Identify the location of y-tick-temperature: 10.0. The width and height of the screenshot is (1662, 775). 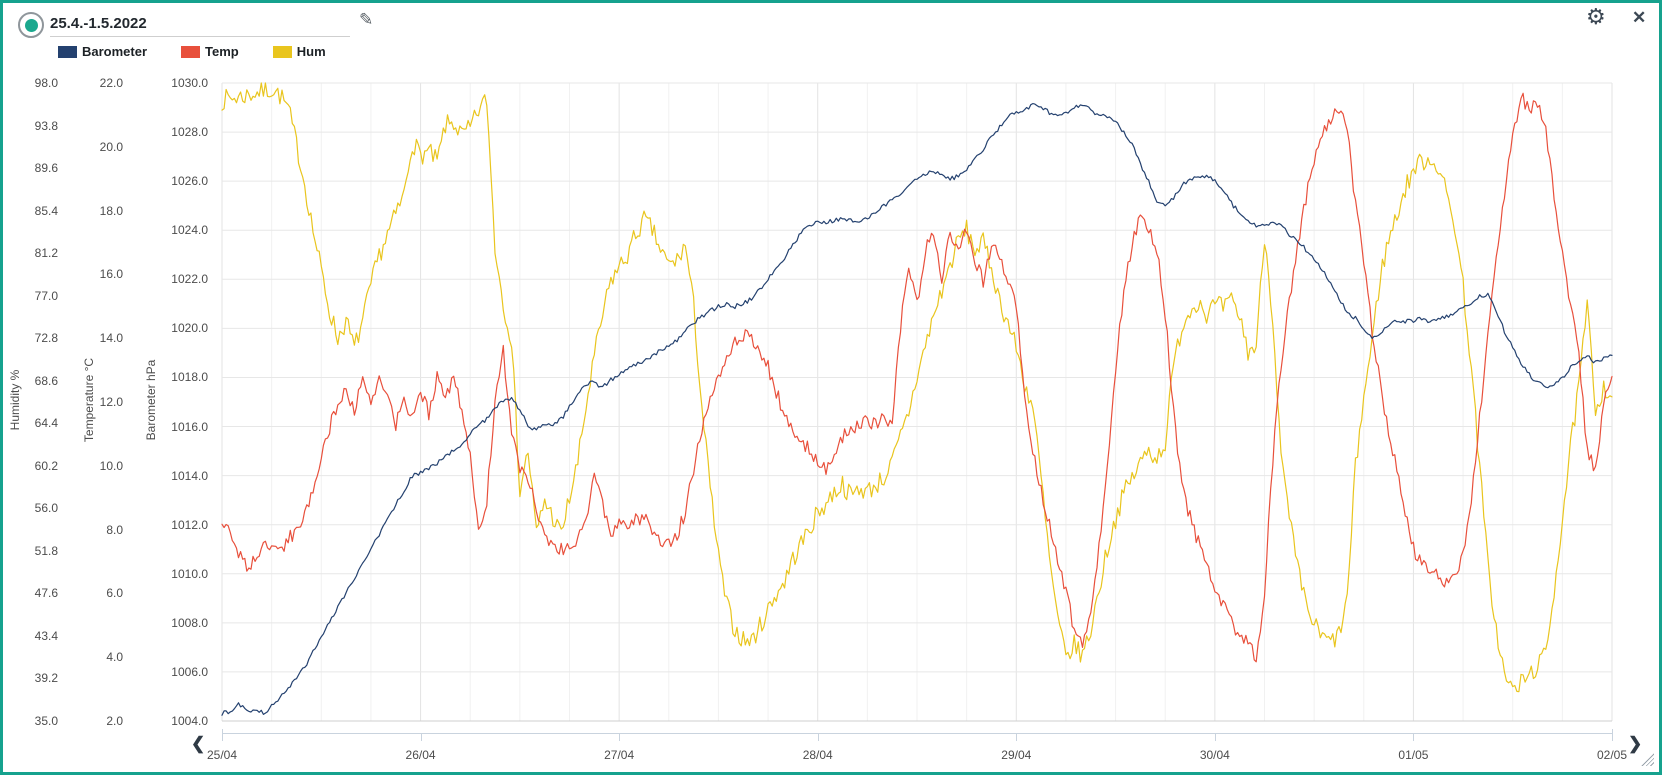
(111, 465).